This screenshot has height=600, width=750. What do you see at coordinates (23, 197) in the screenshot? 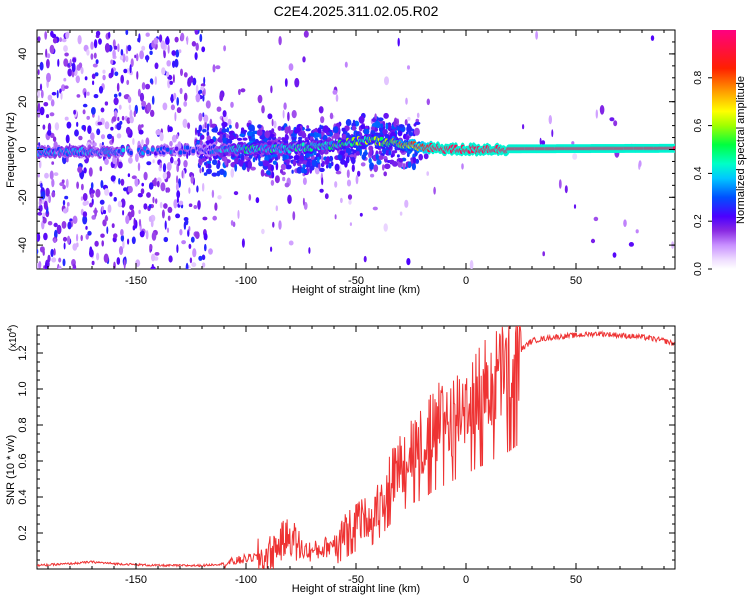
I see `y-tick-label: -20` at bounding box center [23, 197].